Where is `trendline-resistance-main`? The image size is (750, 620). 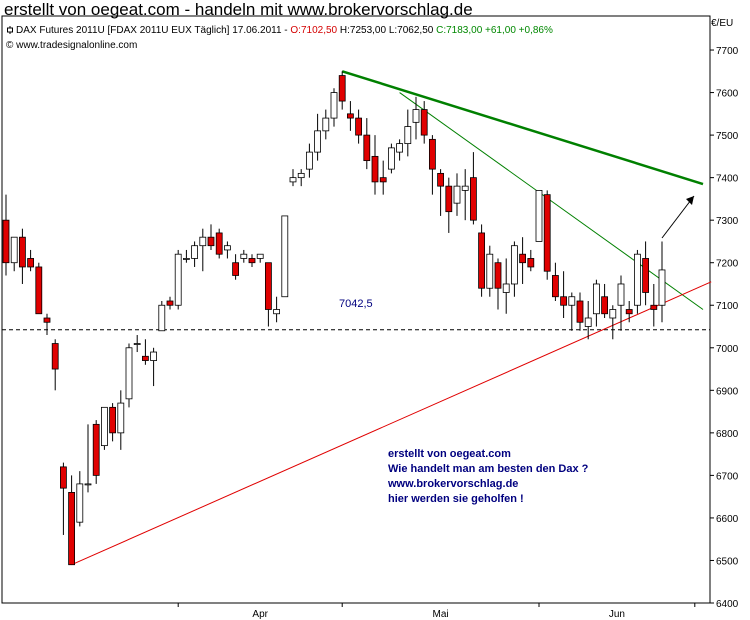 trendline-resistance-main is located at coordinates (522, 128).